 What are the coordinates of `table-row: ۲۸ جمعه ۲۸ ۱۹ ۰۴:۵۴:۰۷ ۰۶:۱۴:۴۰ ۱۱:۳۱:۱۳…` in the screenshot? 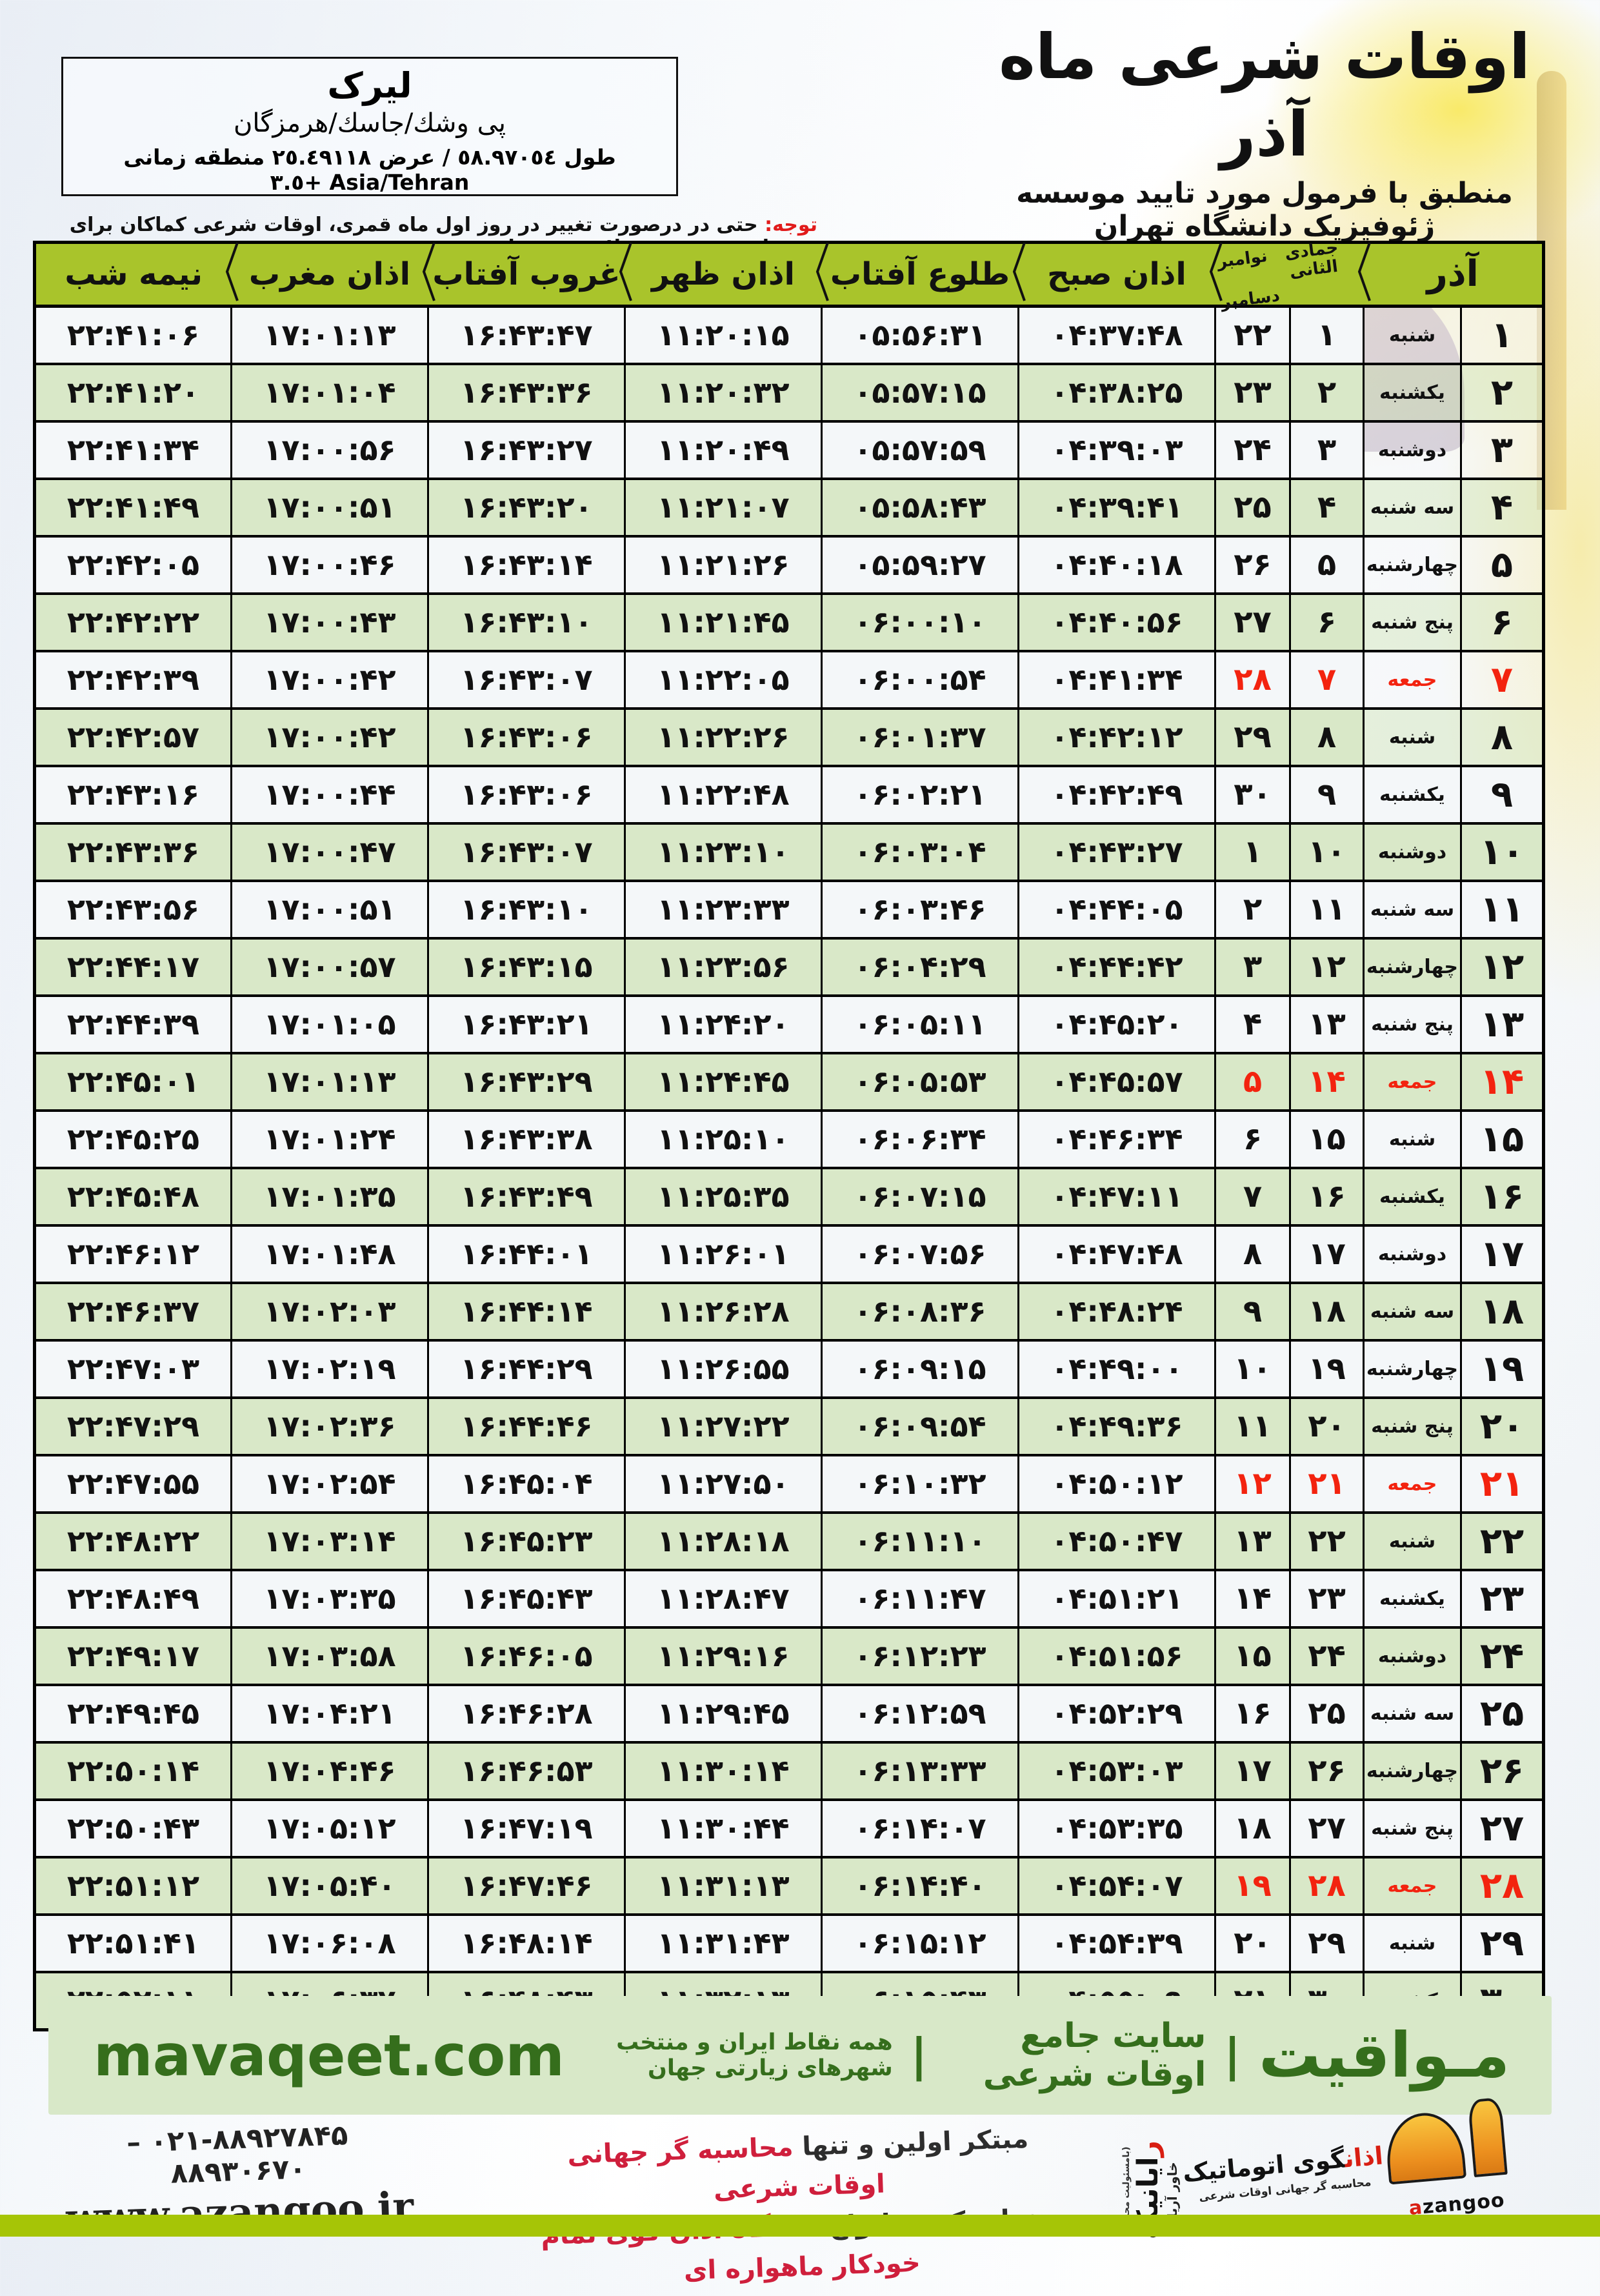 It's located at (789, 1885).